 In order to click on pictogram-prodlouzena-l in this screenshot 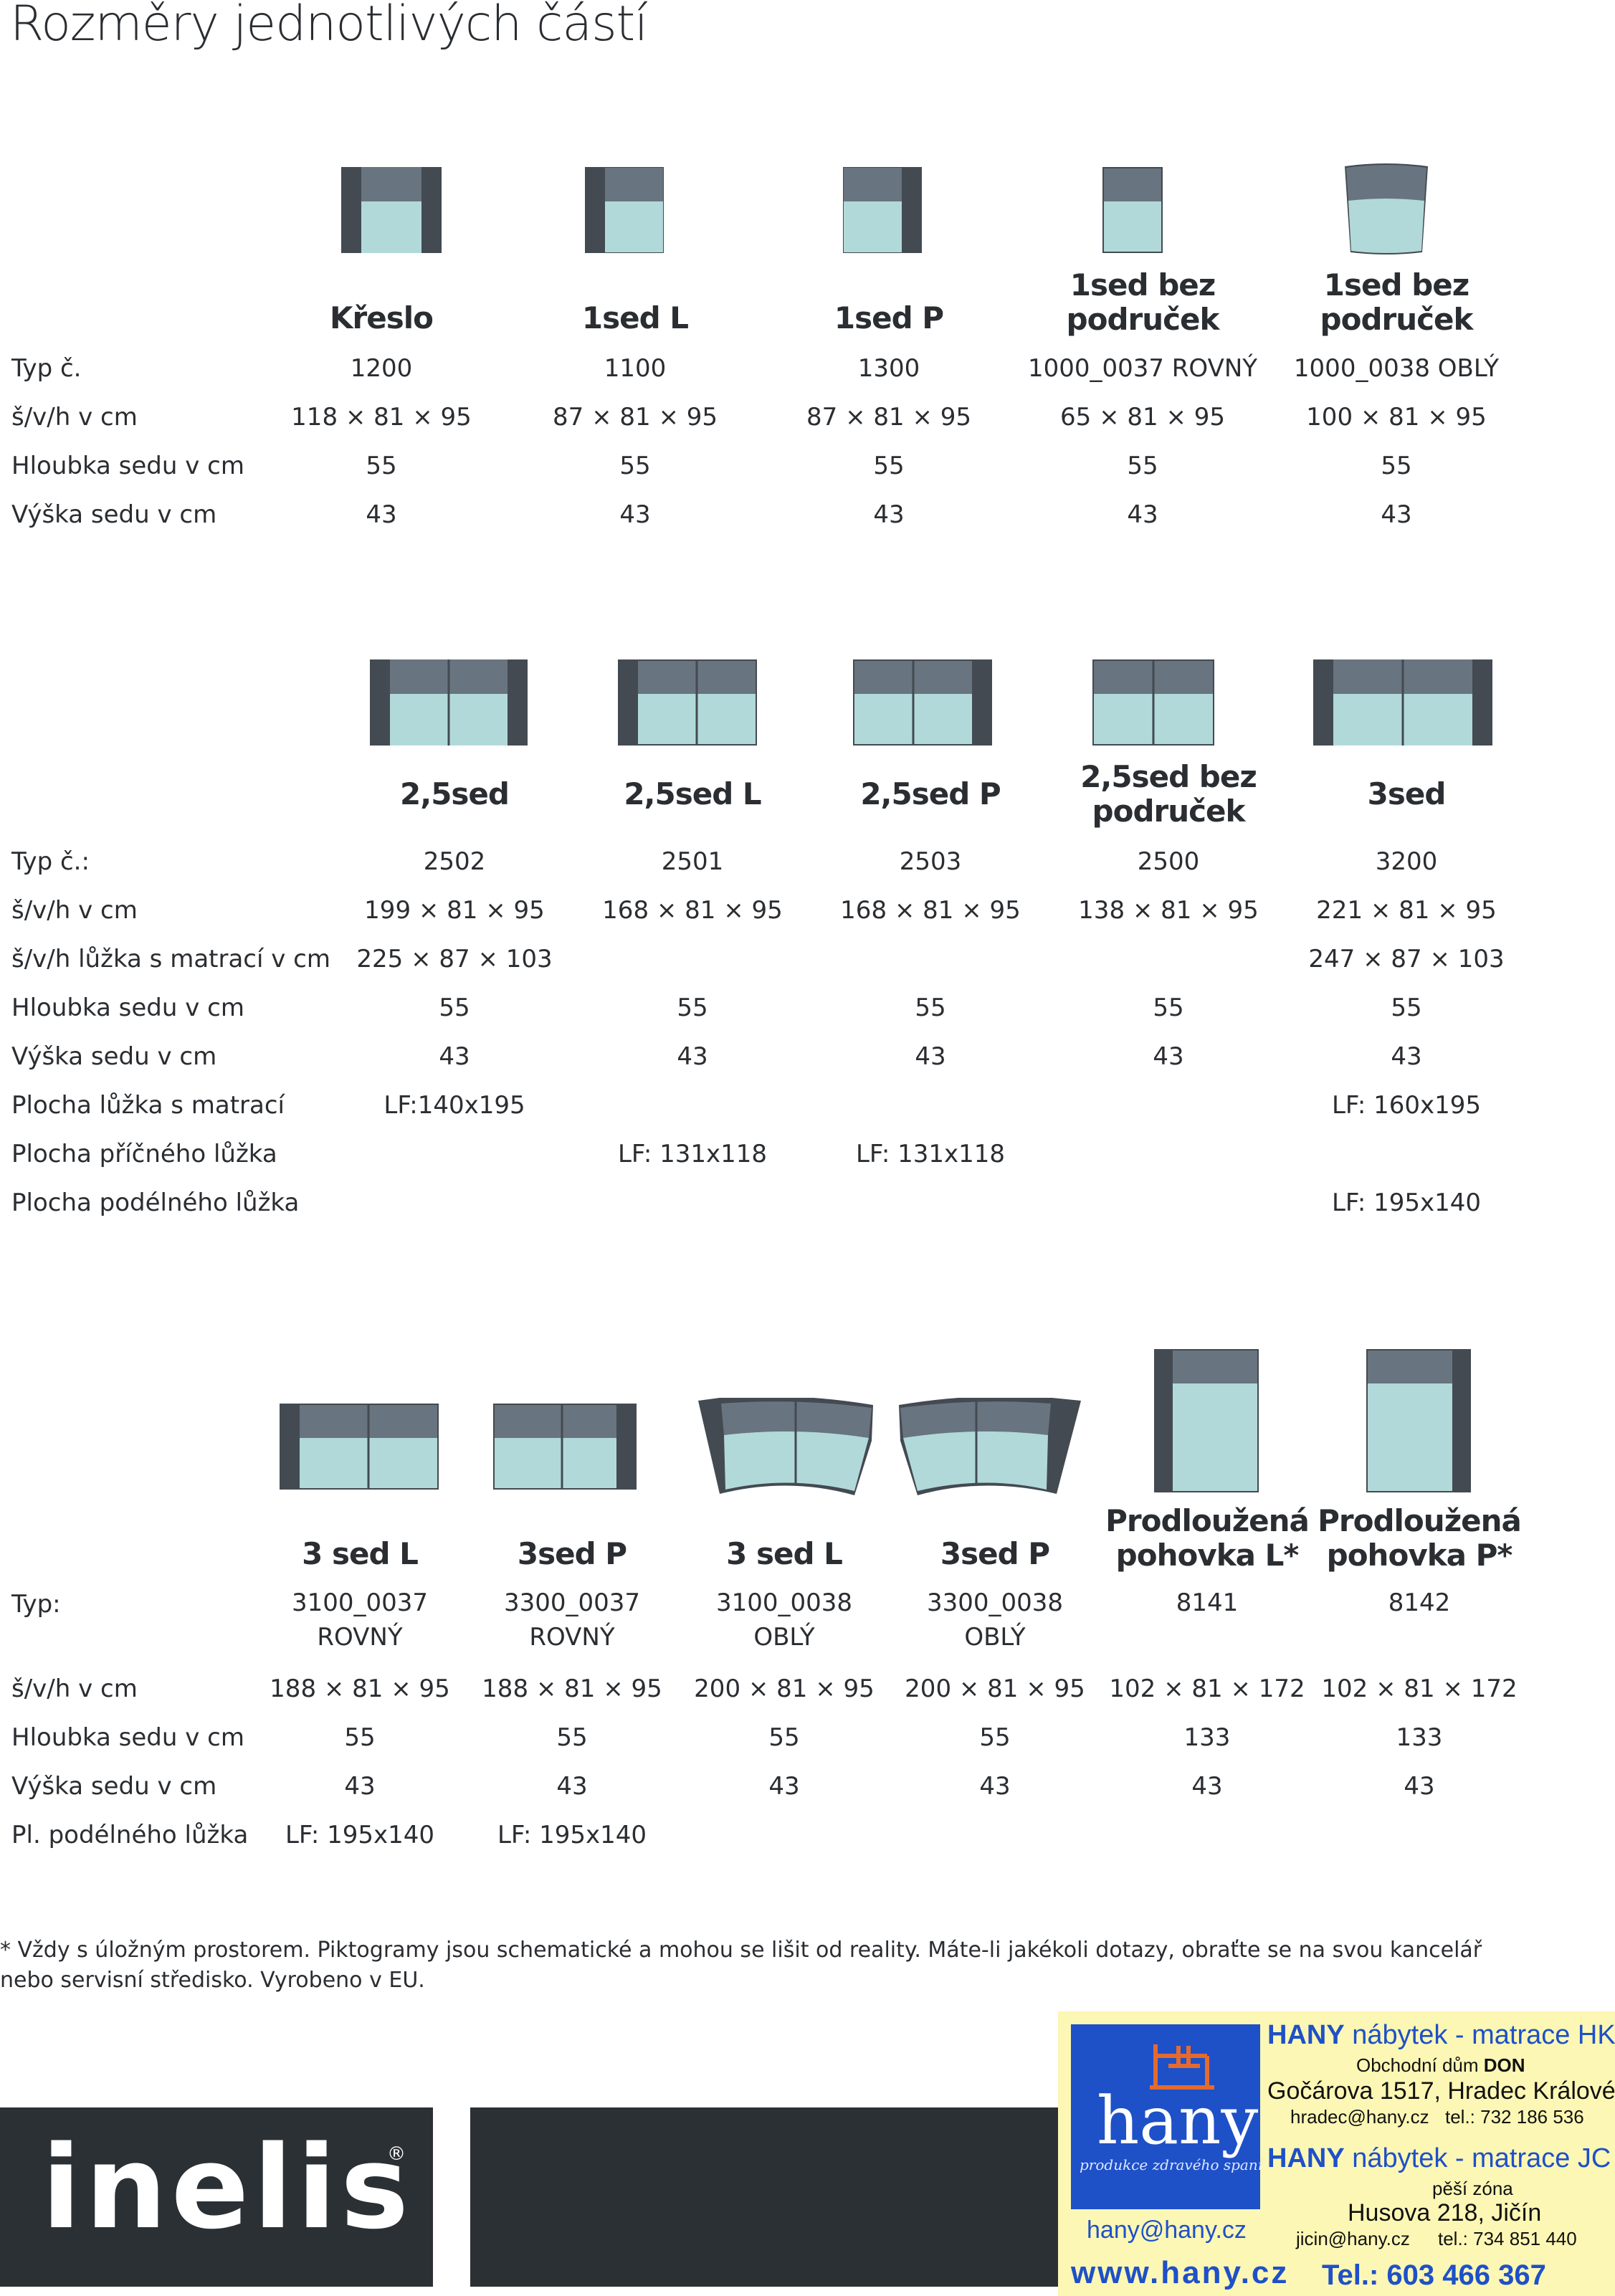, I will do `click(1206, 1420)`.